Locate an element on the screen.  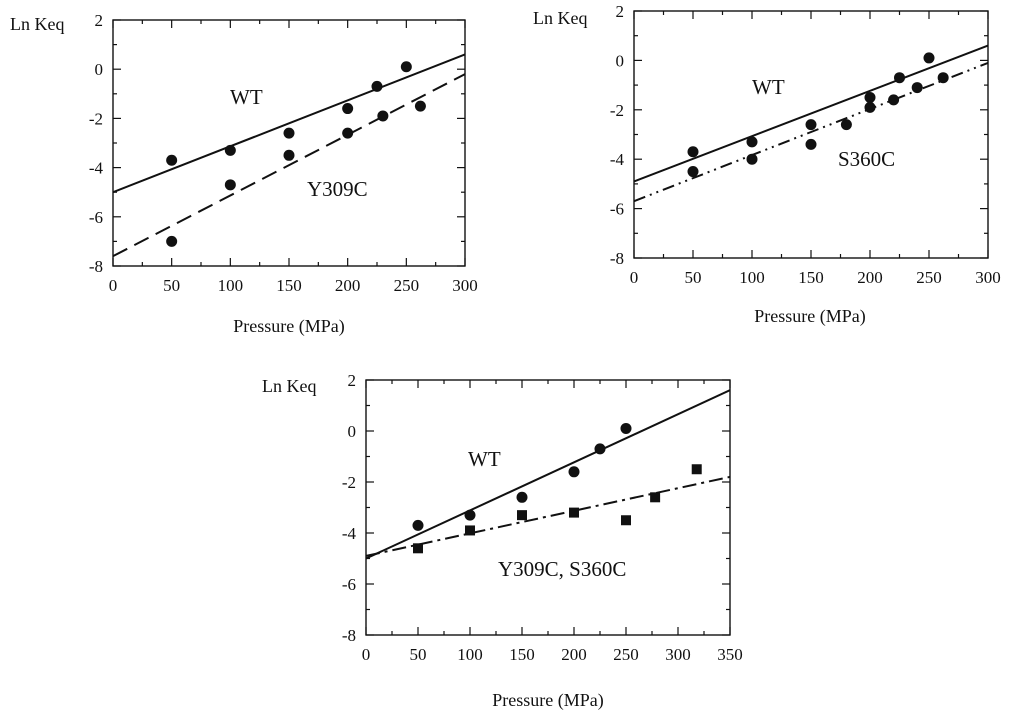
series-label: Y309C, S360C is located at coordinates (562, 569).